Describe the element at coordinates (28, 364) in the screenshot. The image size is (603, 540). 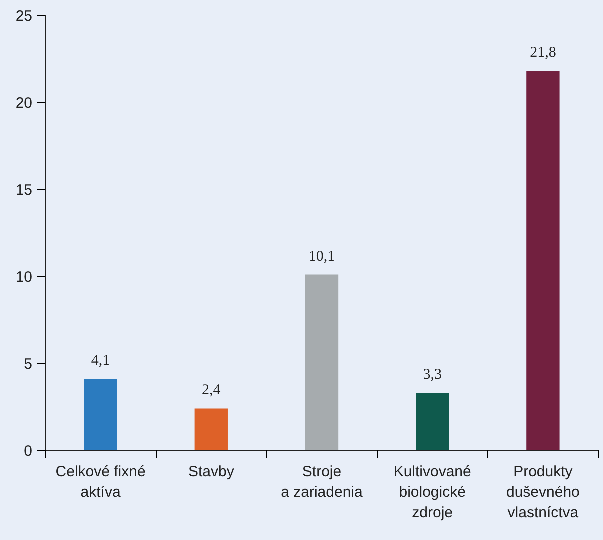
I see `y-tick-label: 5` at that location.